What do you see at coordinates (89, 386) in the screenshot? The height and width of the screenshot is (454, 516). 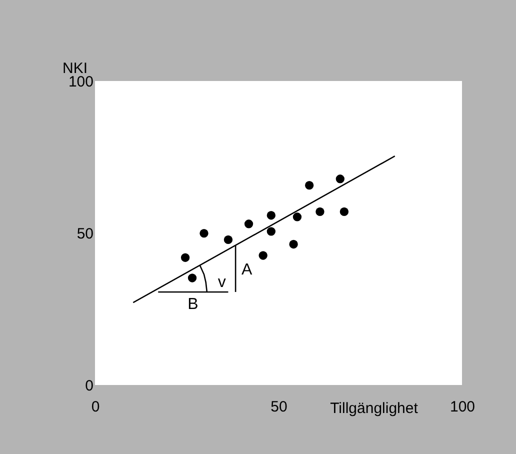 I see `y-tick-label: 0` at bounding box center [89, 386].